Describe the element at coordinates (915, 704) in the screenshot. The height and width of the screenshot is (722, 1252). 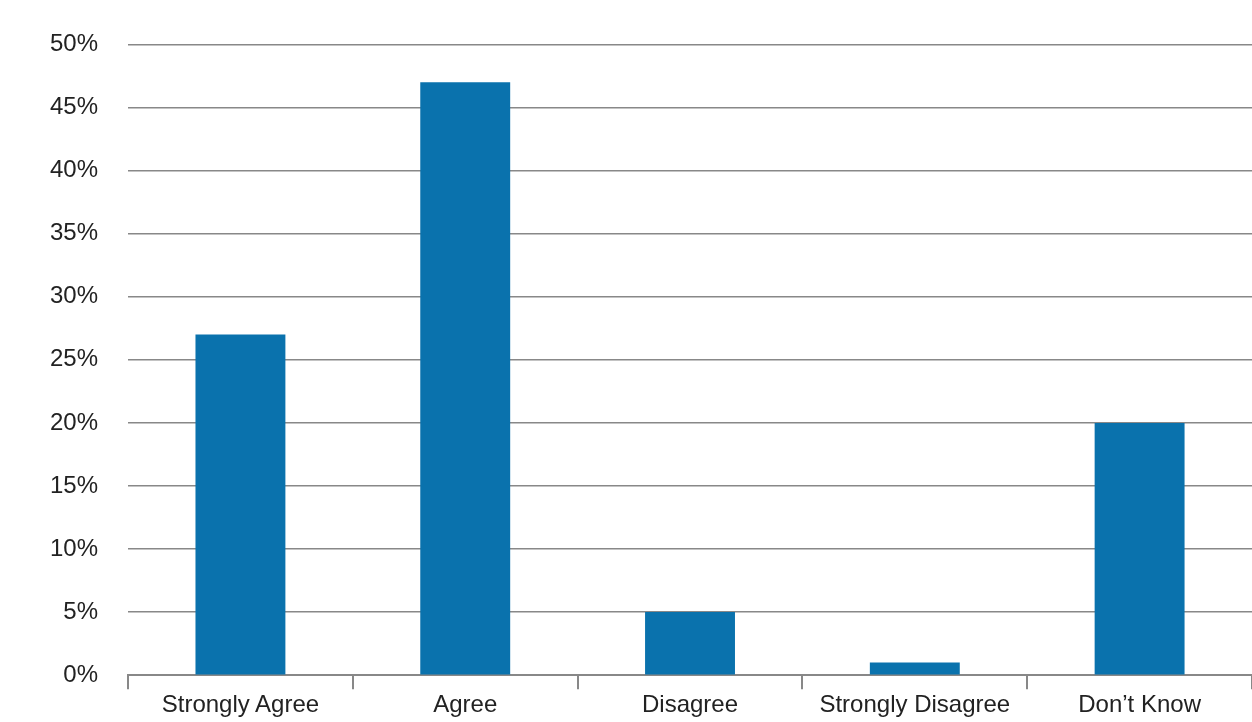
I see `x-tick-label: Strongly Disagree` at that location.